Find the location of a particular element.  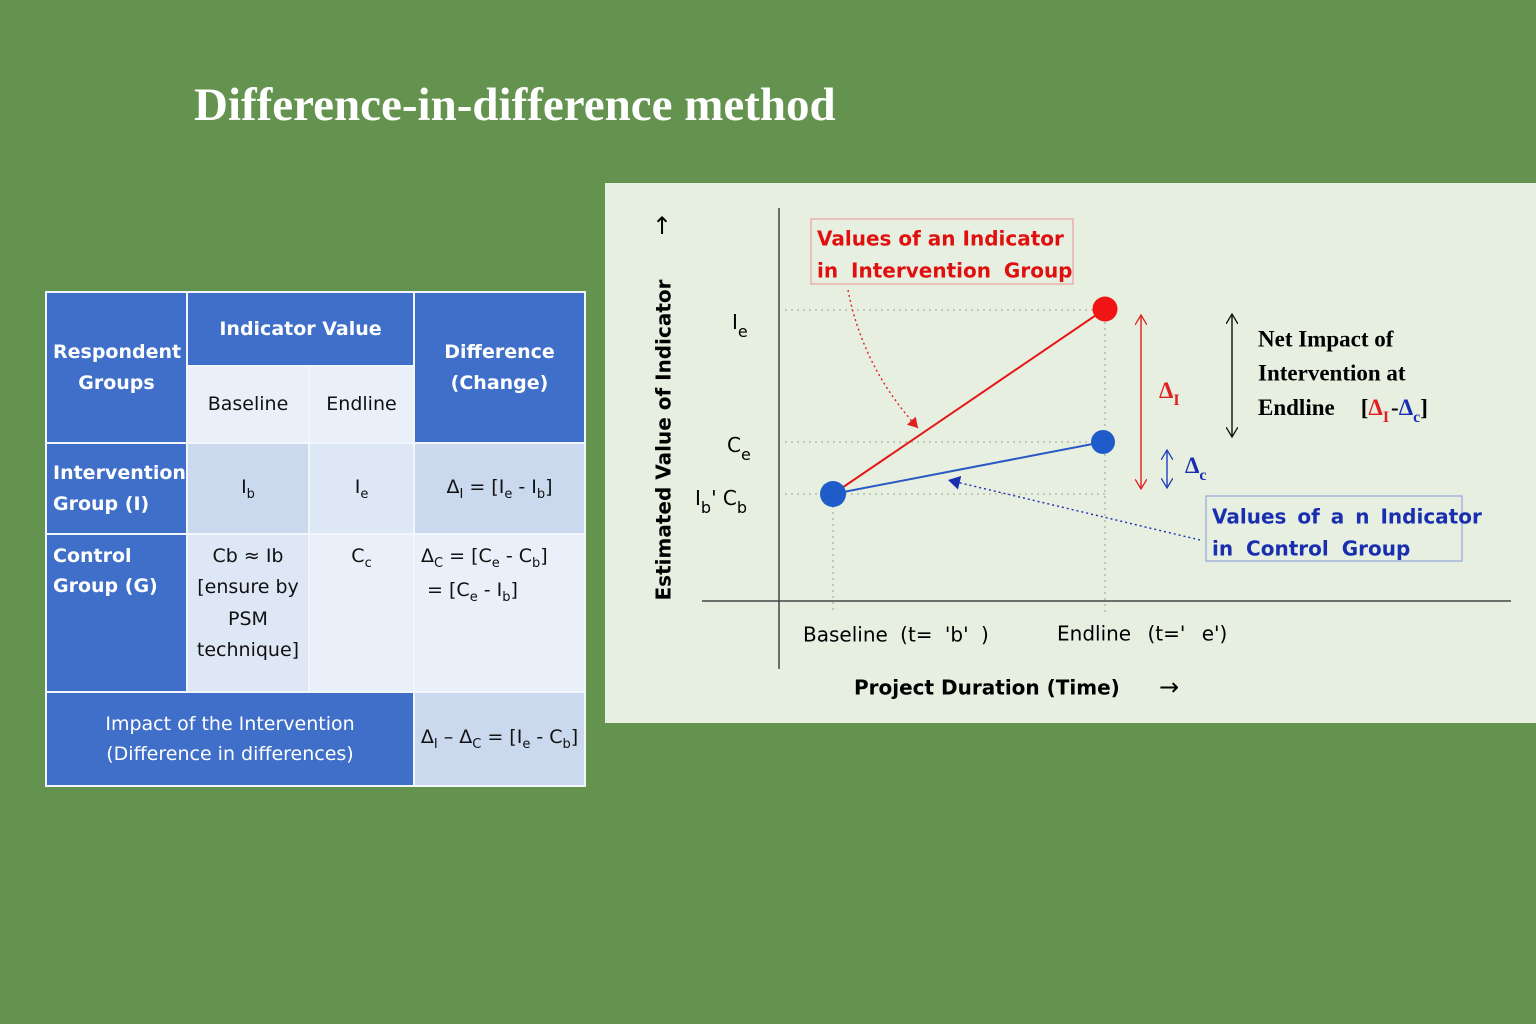

control-endline-point is located at coordinates (1103, 442).